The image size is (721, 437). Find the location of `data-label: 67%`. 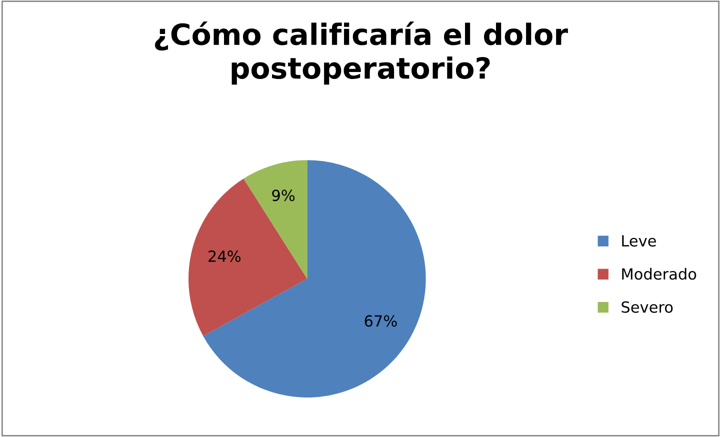

data-label: 67% is located at coordinates (380, 321).